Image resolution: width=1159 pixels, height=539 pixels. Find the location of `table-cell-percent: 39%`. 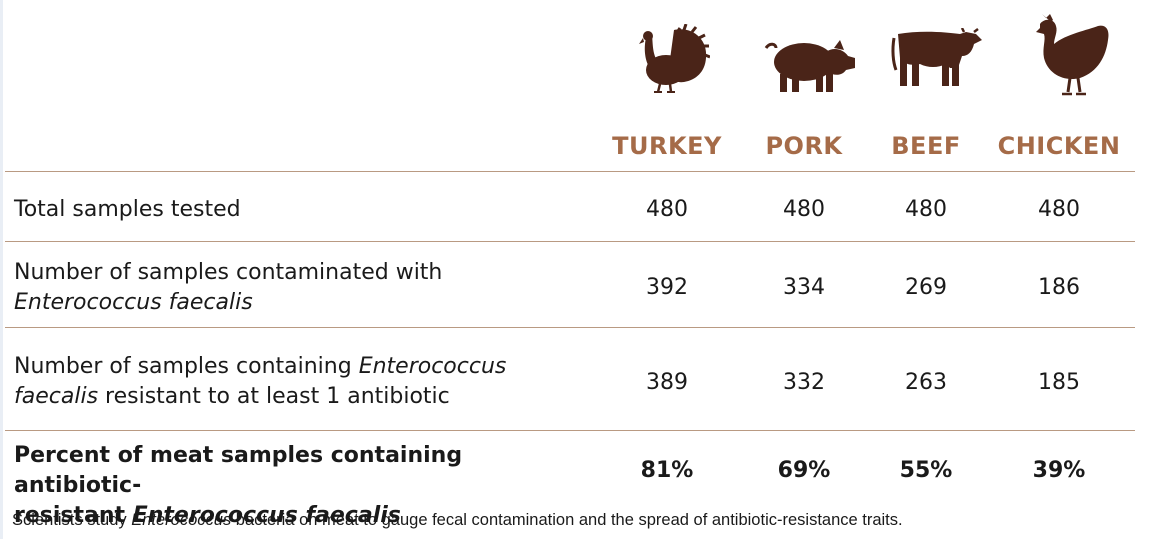

table-cell-percent: 39% is located at coordinates (1059, 470).